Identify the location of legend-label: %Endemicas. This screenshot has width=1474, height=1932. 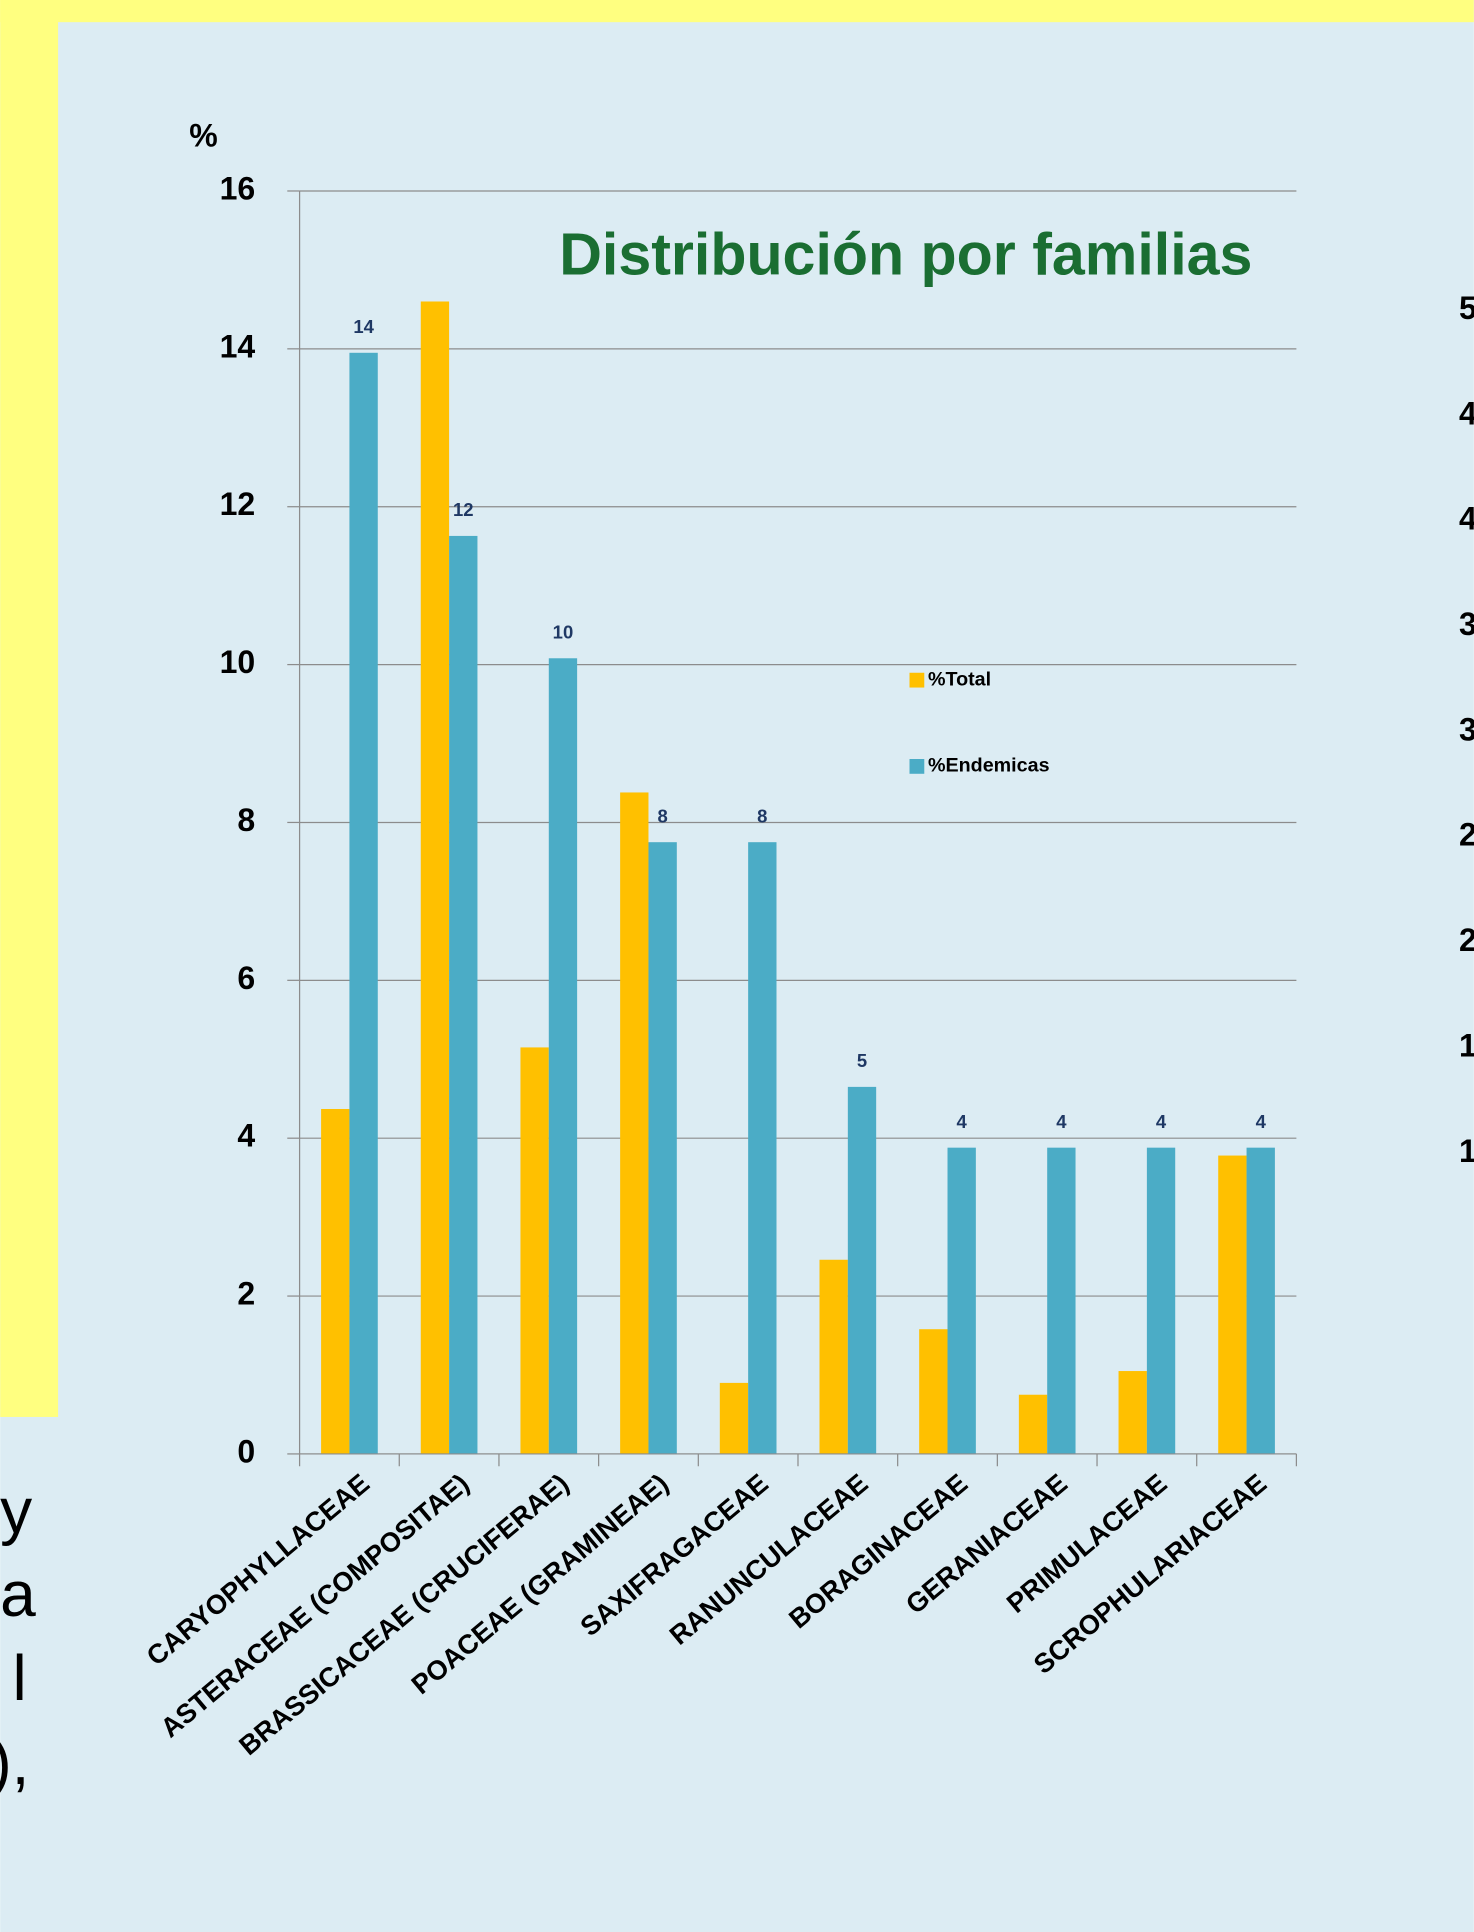
(989, 766).